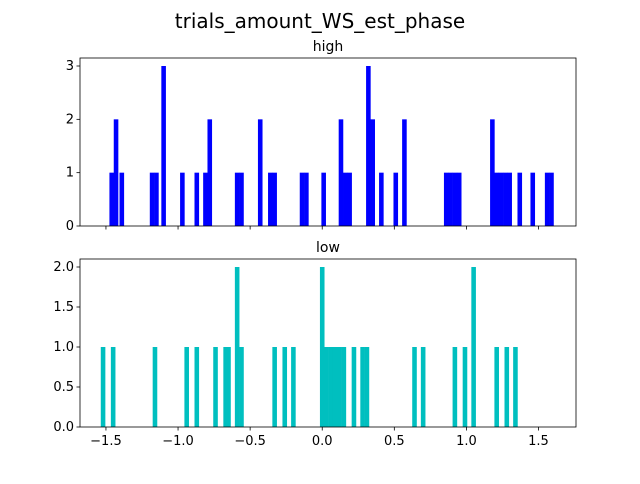 This screenshot has height=484, width=640. What do you see at coordinates (394, 441) in the screenshot?
I see `x-tick-label-low-4: 0.5` at bounding box center [394, 441].